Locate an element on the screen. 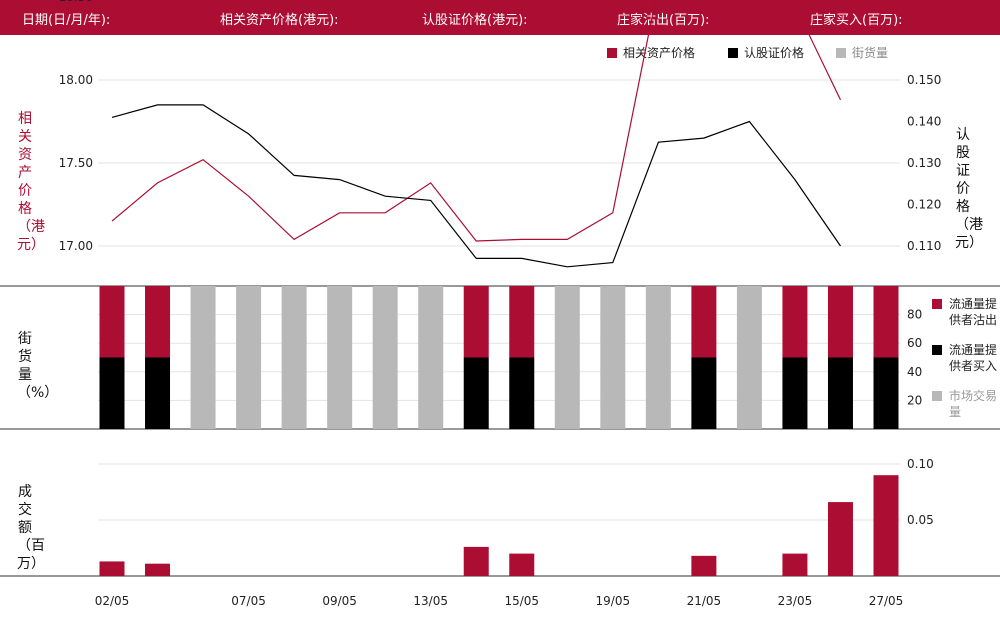 This screenshot has width=1000, height=620. left-tick-label: 17.00 is located at coordinates (76, 246).